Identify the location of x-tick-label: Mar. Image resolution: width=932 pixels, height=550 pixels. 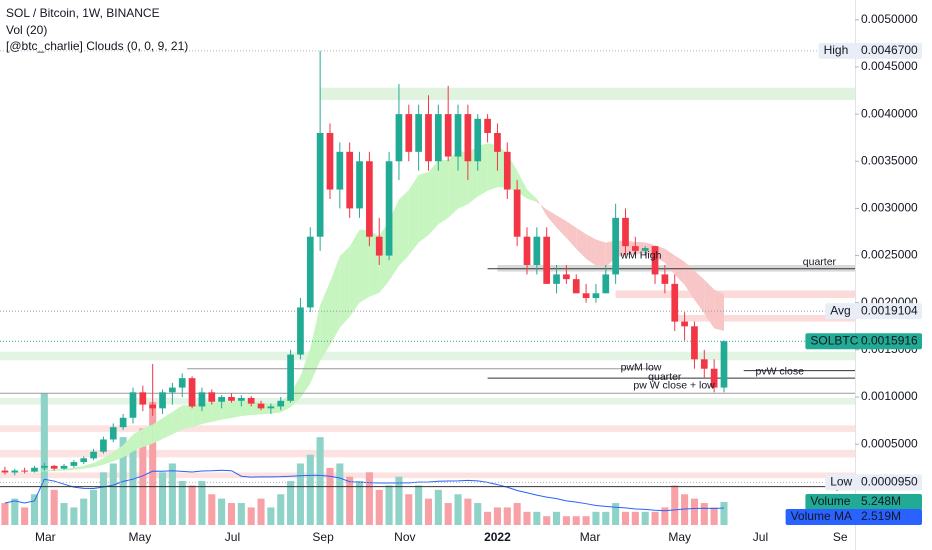
(590, 537).